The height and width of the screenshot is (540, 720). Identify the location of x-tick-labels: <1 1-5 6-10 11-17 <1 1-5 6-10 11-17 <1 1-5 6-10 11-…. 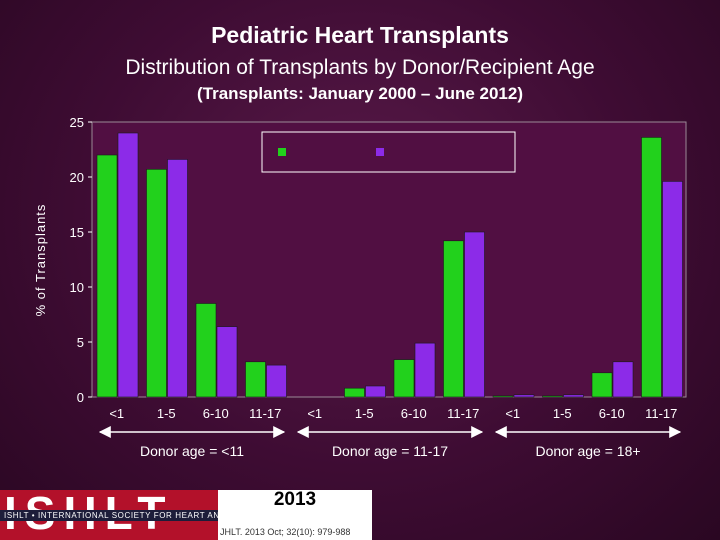
(393, 413).